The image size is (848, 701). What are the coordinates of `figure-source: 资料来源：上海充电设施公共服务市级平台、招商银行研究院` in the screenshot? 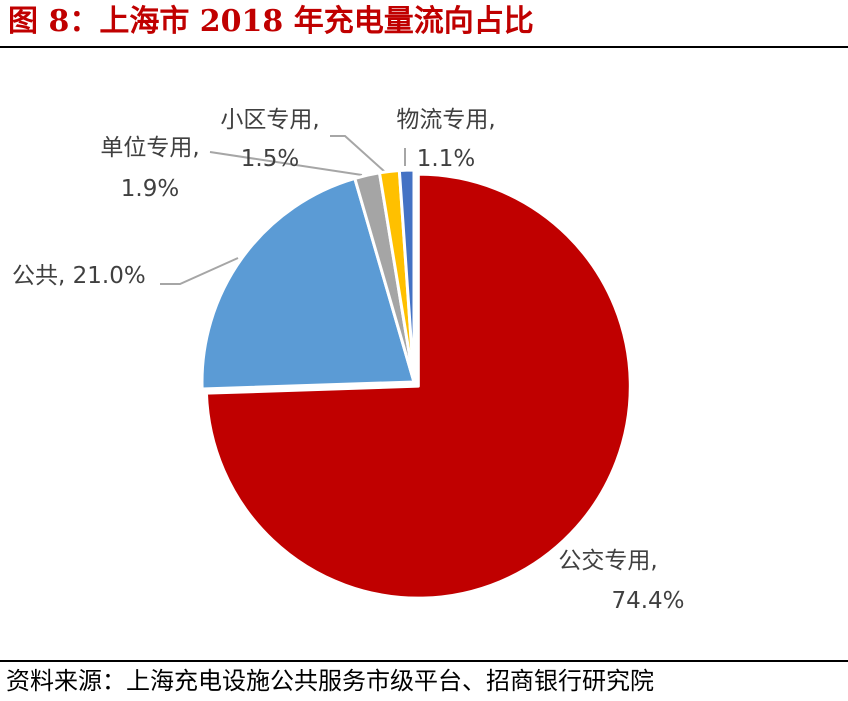 It's located at (330, 681).